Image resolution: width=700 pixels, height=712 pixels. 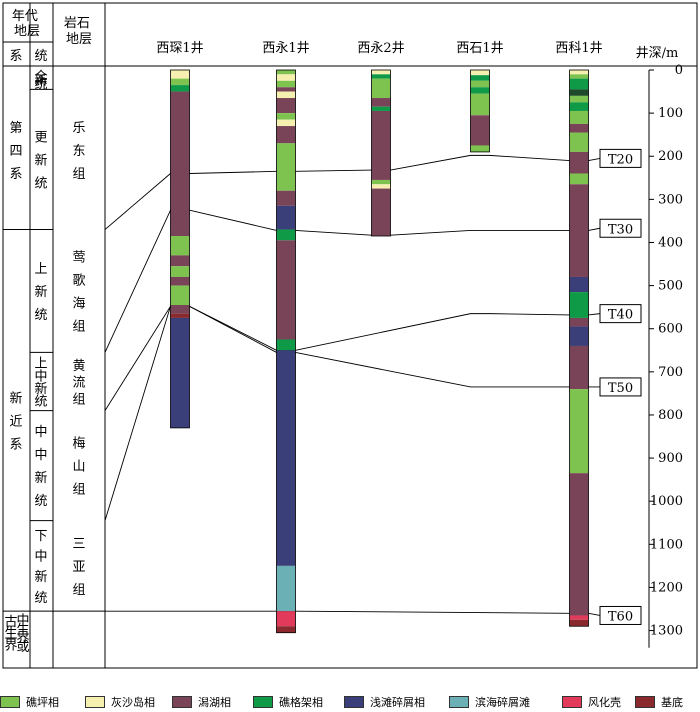 I want to click on depth-tick-label: 100, so click(x=670, y=113).